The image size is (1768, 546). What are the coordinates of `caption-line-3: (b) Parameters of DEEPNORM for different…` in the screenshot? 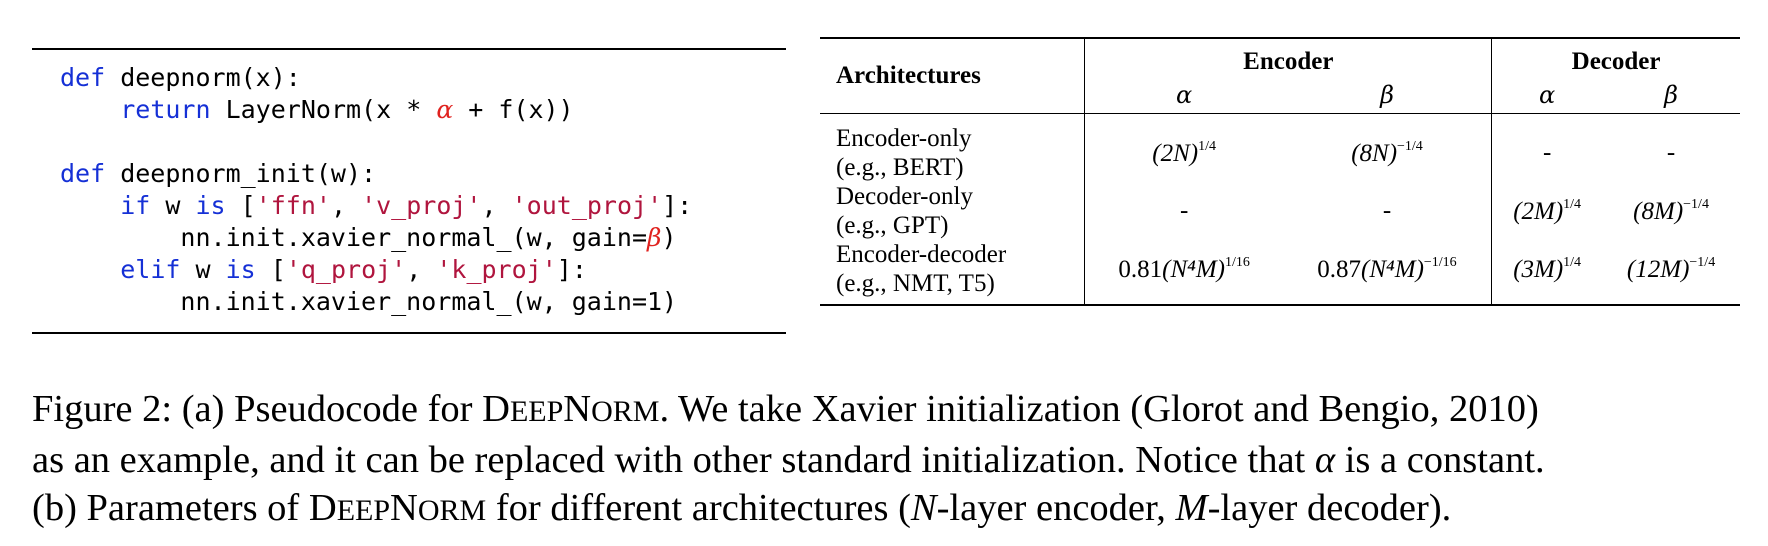 It's located at (888, 509).